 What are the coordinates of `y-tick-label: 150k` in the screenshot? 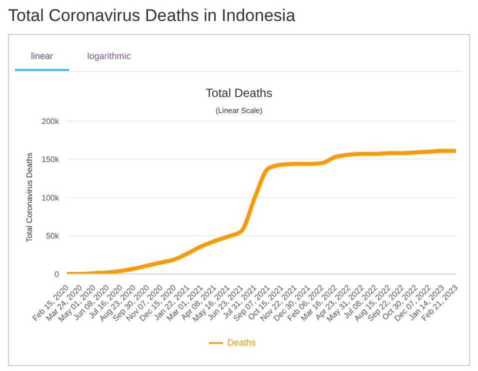 It's located at (51, 159).